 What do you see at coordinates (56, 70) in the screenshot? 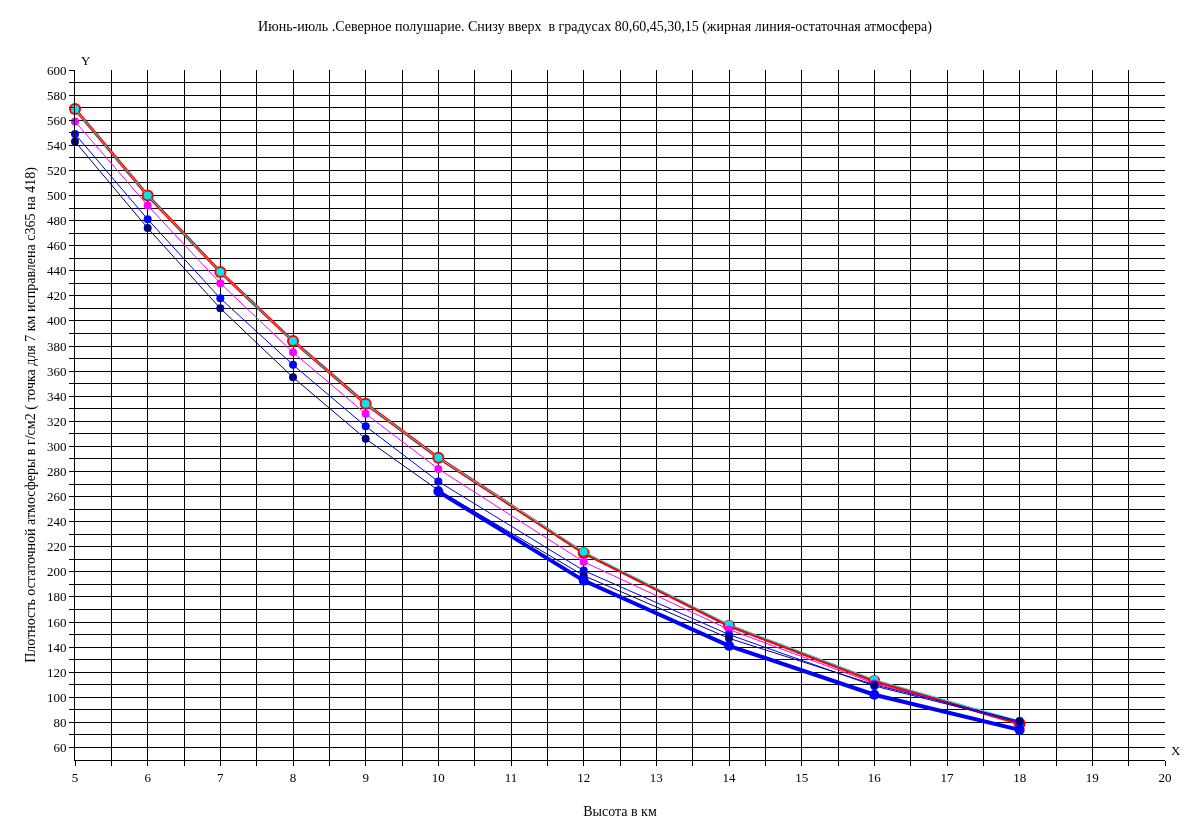
I see `y-tick-label: 600` at bounding box center [56, 70].